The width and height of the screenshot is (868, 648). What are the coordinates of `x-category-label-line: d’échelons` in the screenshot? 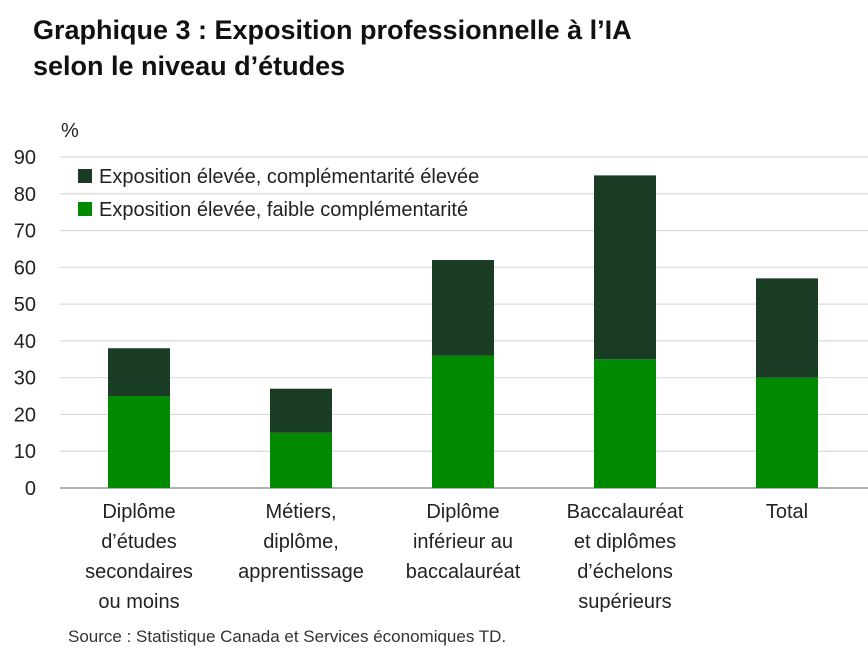 It's located at (625, 572).